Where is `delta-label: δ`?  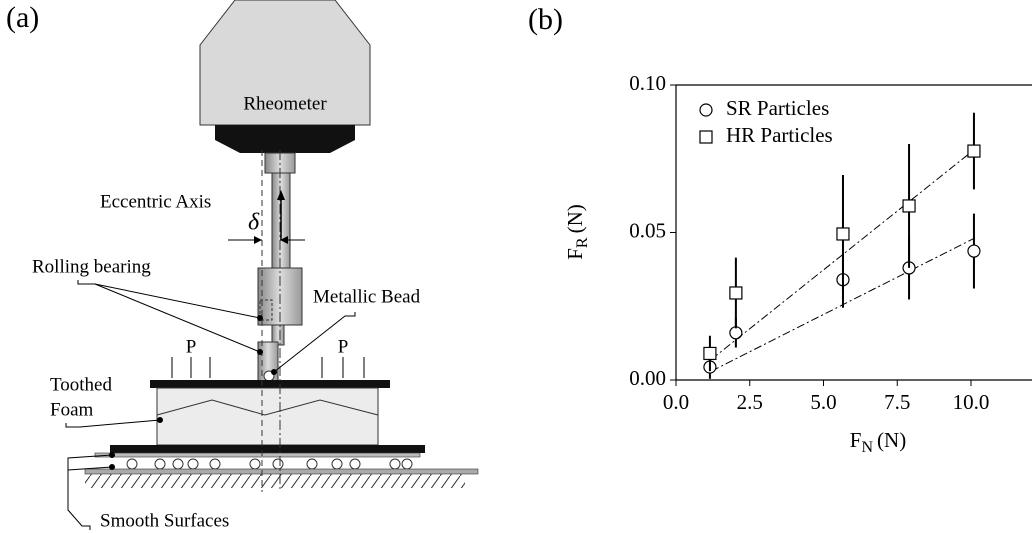
delta-label: δ is located at coordinates (254, 223).